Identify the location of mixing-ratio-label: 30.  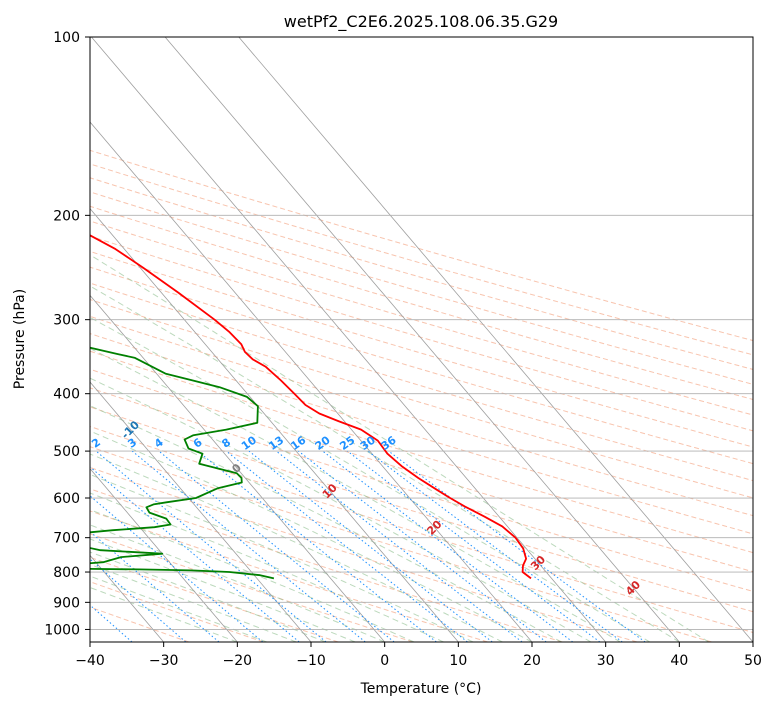
(368, 443).